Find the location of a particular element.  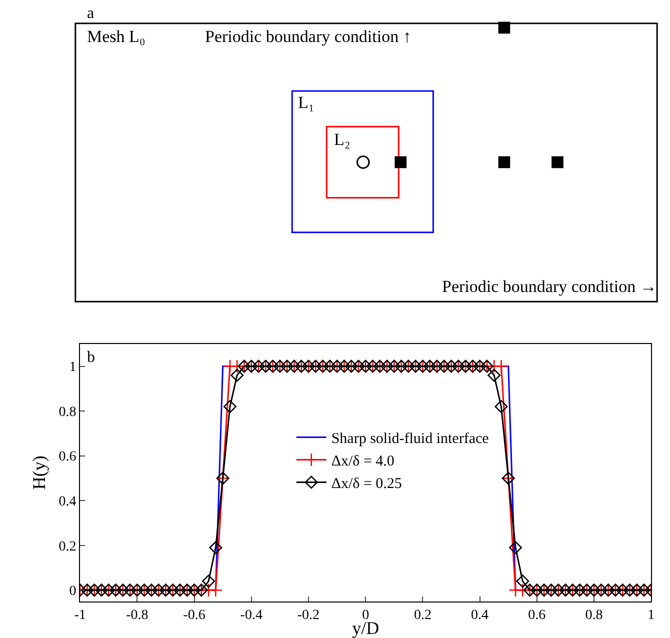

y-tick-label: 0.4 is located at coordinates (67, 502).